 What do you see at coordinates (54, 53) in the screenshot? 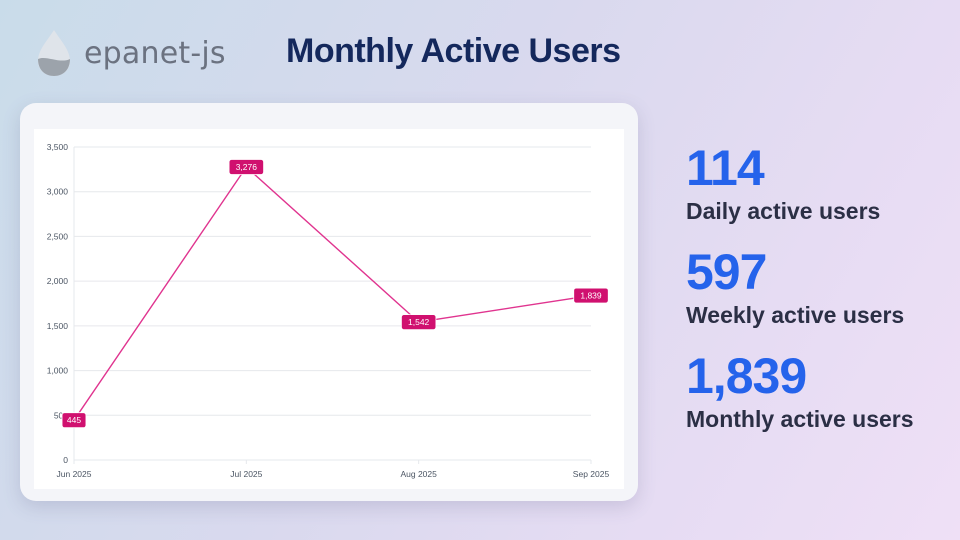
I see `water-drop-icon` at bounding box center [54, 53].